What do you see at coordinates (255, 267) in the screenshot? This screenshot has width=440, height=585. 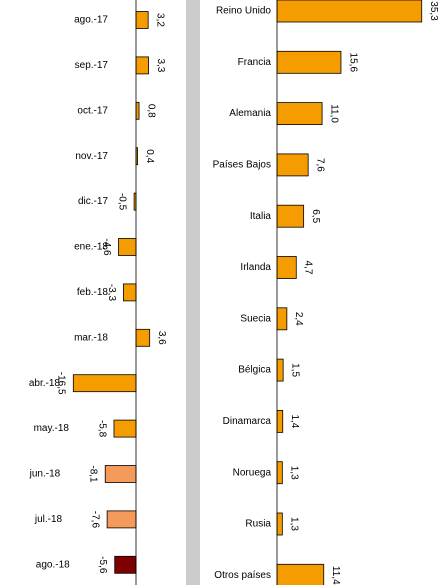 I see `category-label: Irlanda` at bounding box center [255, 267].